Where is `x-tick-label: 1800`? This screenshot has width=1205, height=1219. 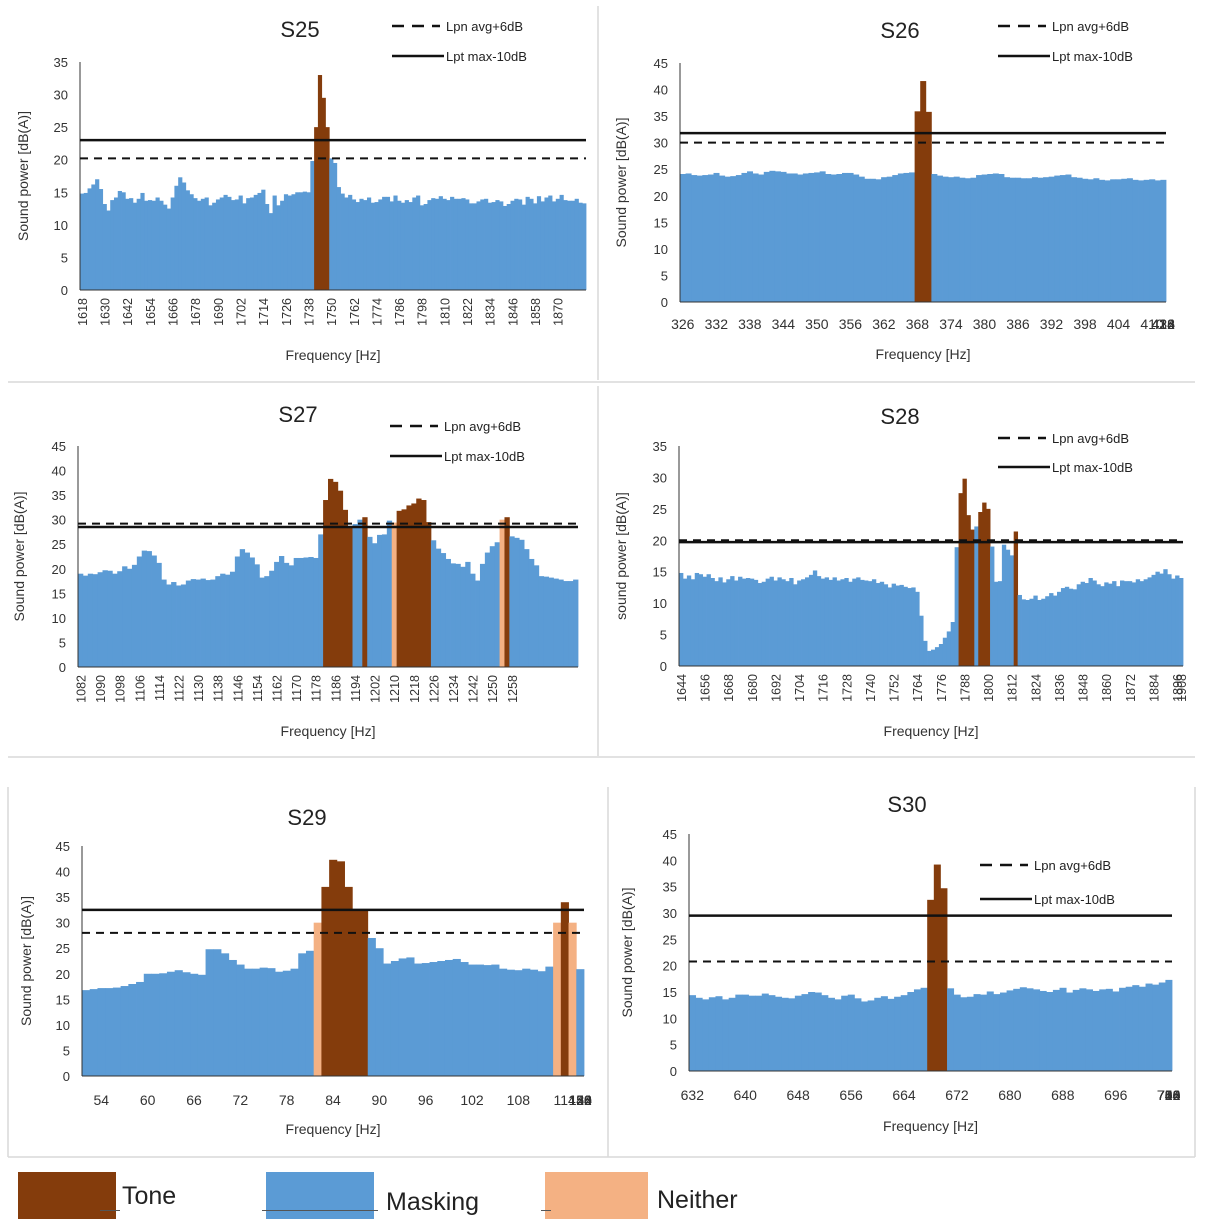 x-tick-label: 1800 is located at coordinates (989, 688).